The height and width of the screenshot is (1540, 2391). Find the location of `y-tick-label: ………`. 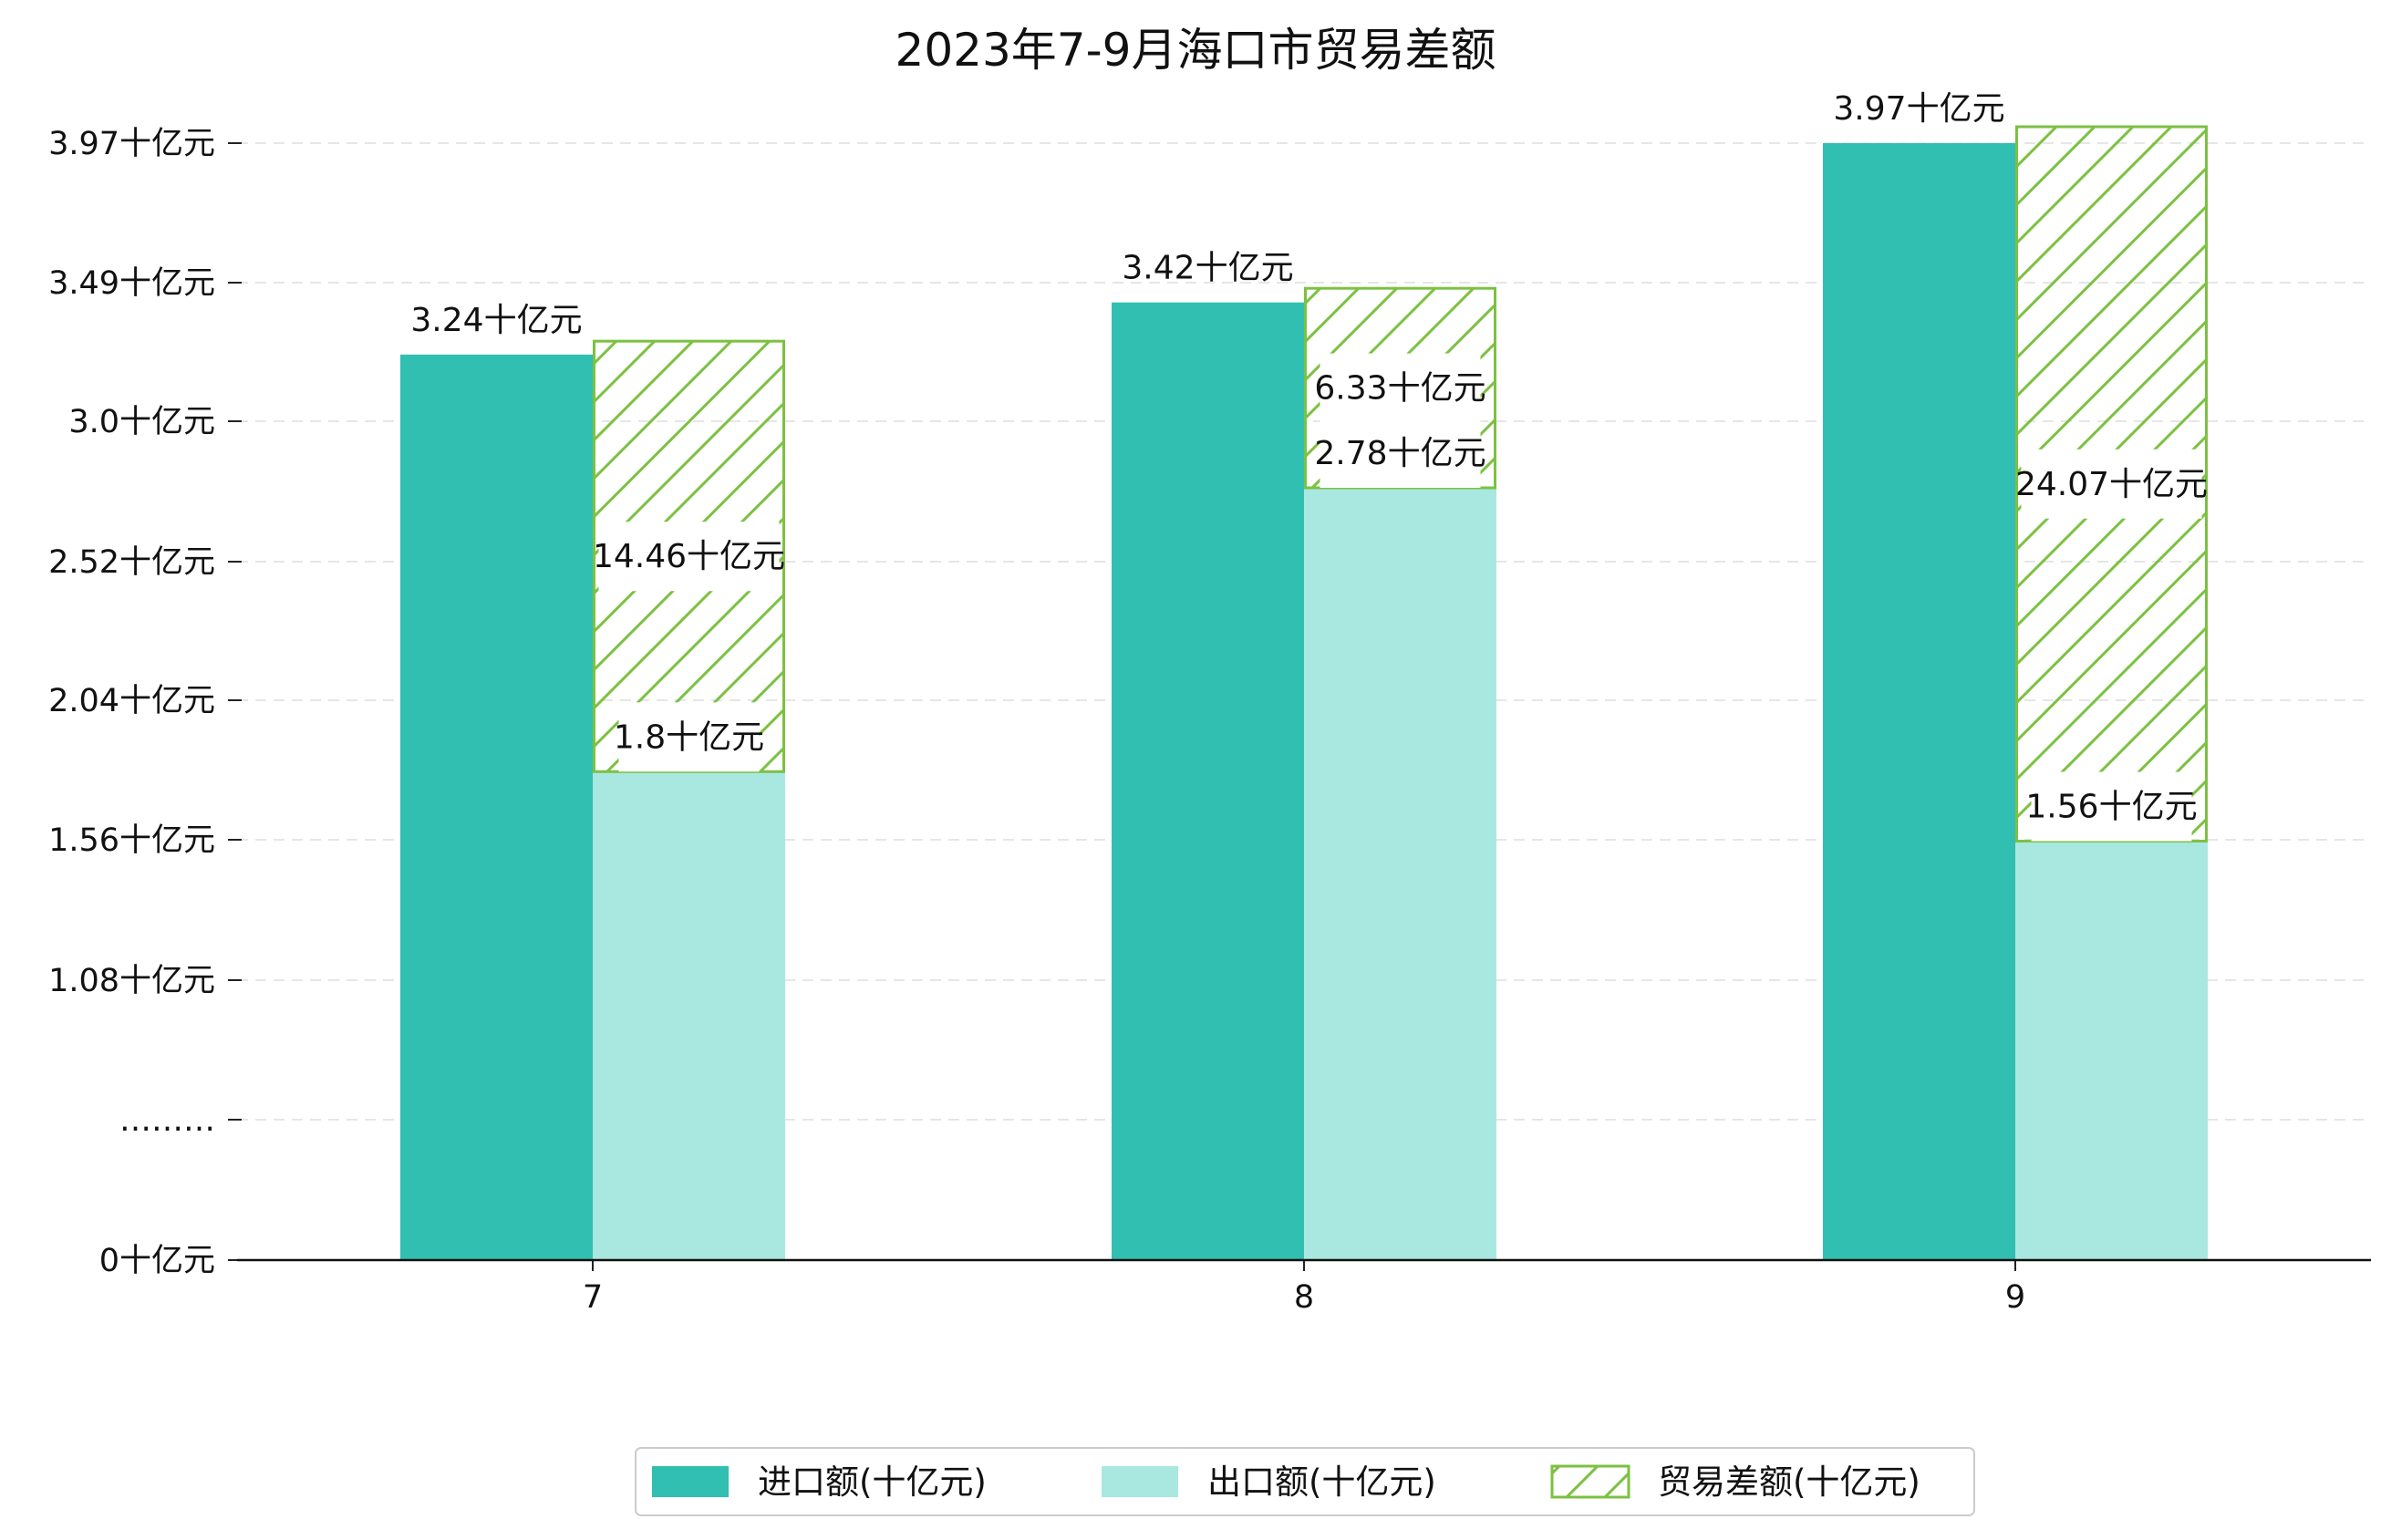

y-tick-label: ……… is located at coordinates (167, 1120).